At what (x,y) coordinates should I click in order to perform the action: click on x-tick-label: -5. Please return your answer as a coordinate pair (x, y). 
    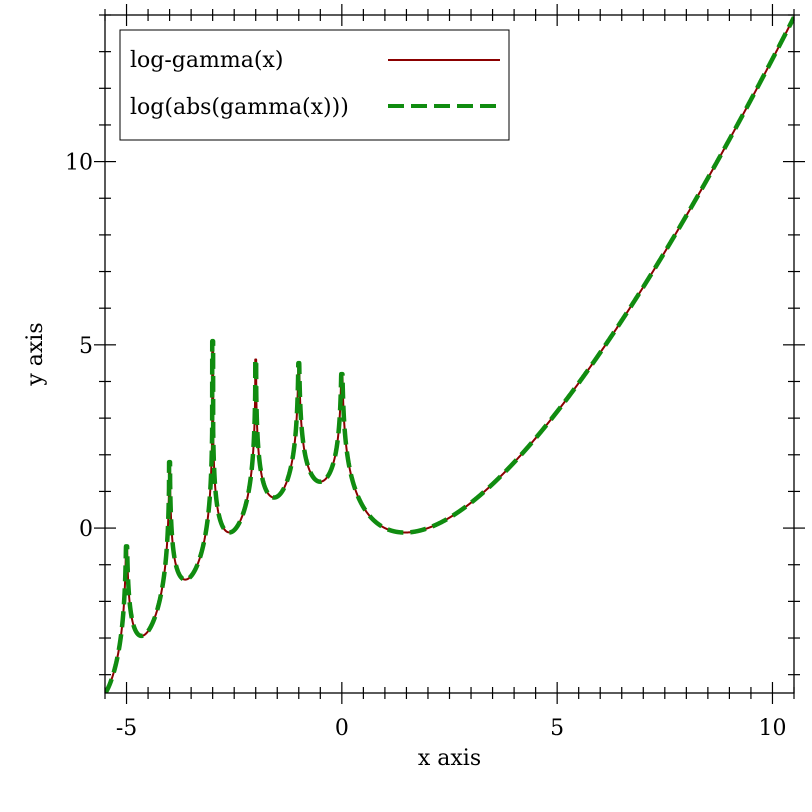
    Looking at the image, I should click on (126, 728).